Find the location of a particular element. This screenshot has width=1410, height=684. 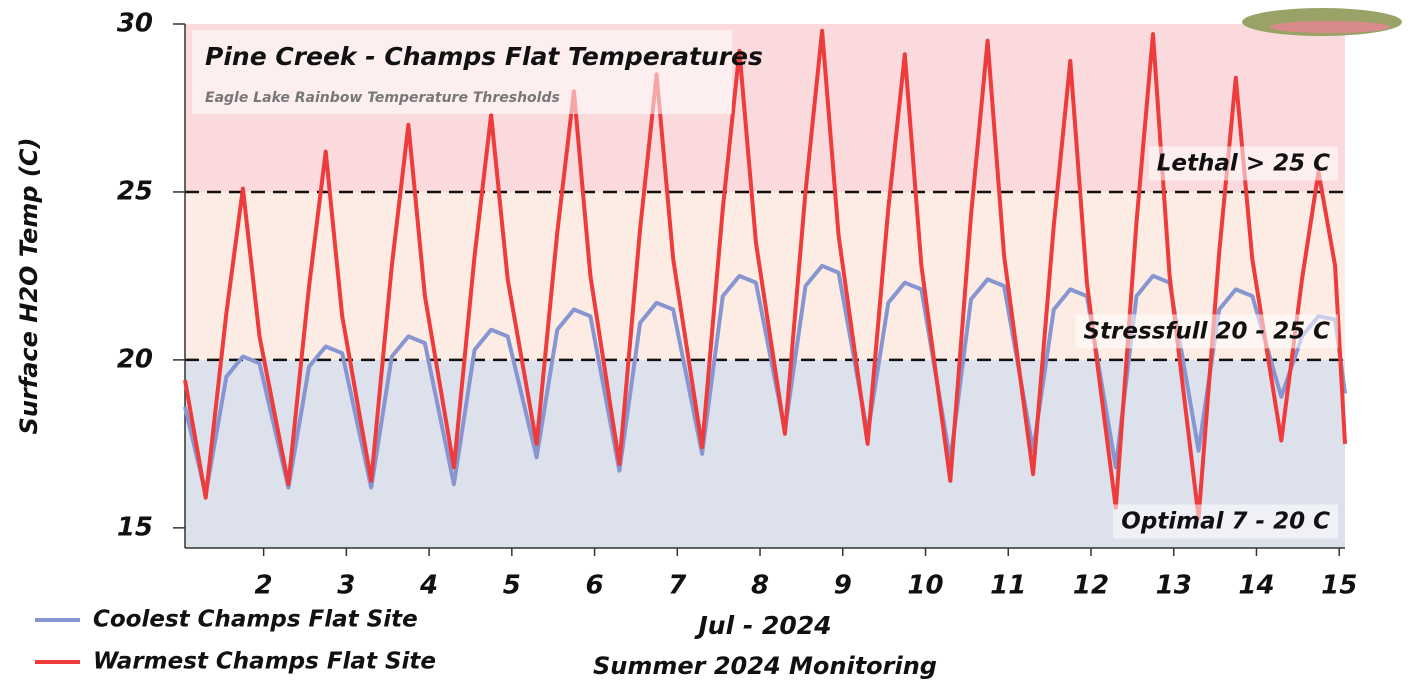

x-tick-label: 12 is located at coordinates (1091, 586).